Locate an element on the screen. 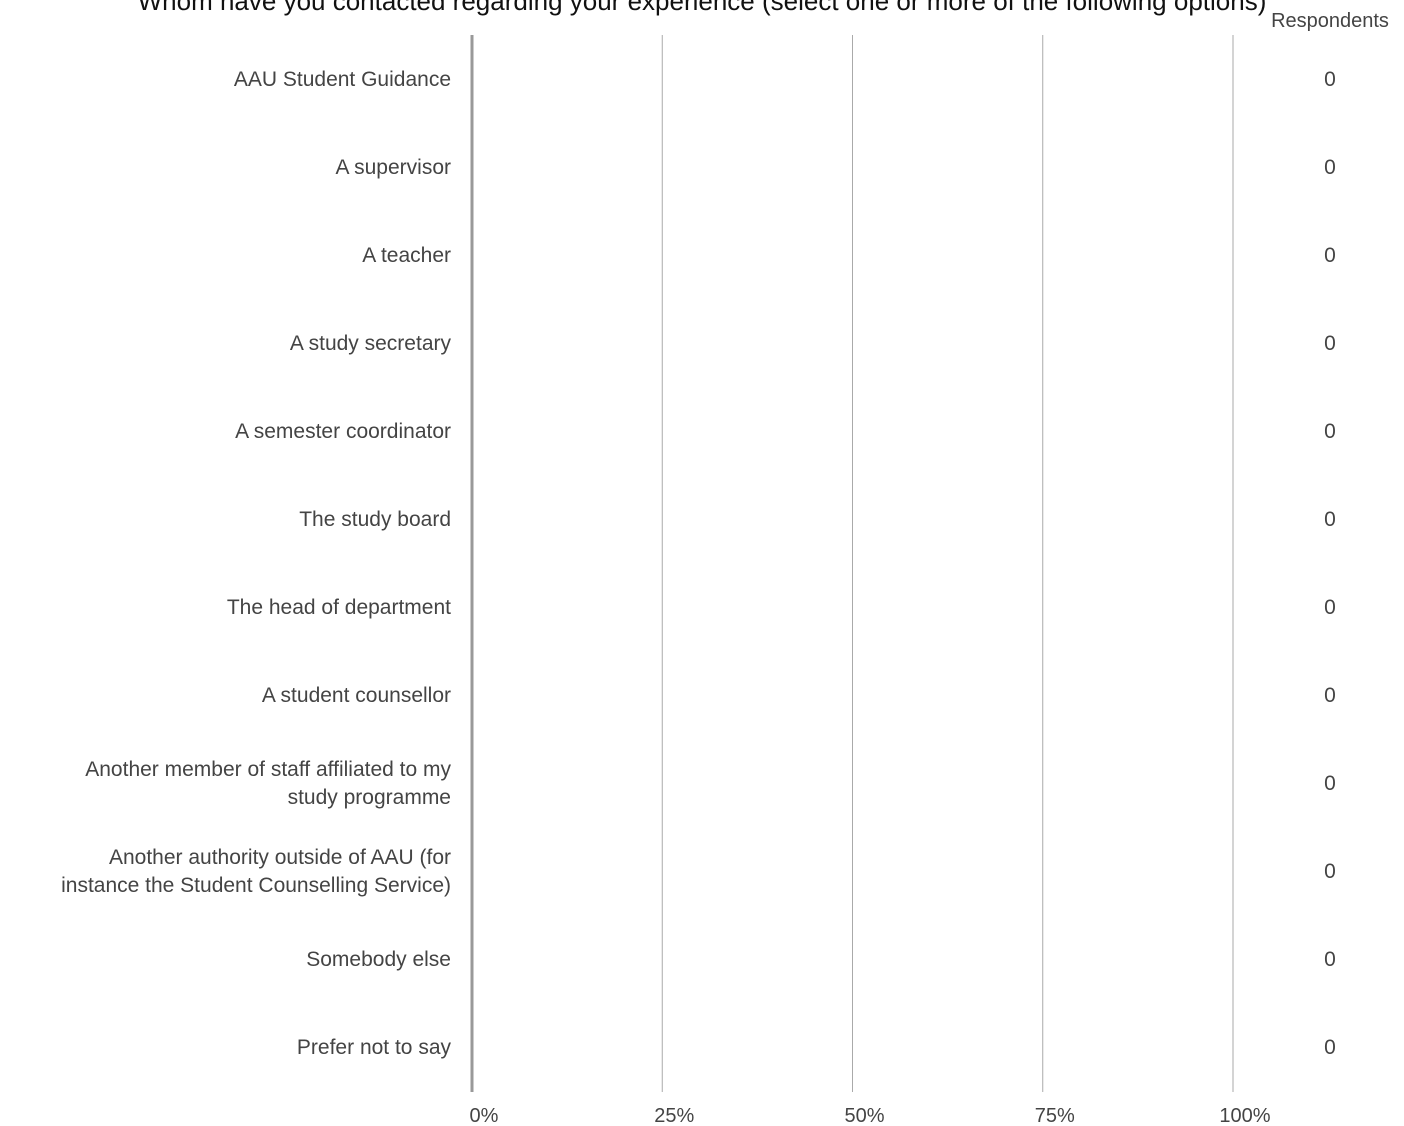  category-label: The head of department is located at coordinates (339, 607).